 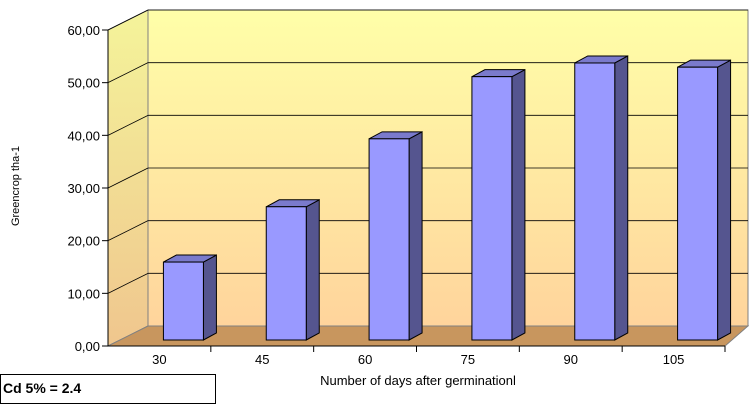 What do you see at coordinates (83, 188) in the screenshot?
I see `y-tick-label: 30,00` at bounding box center [83, 188].